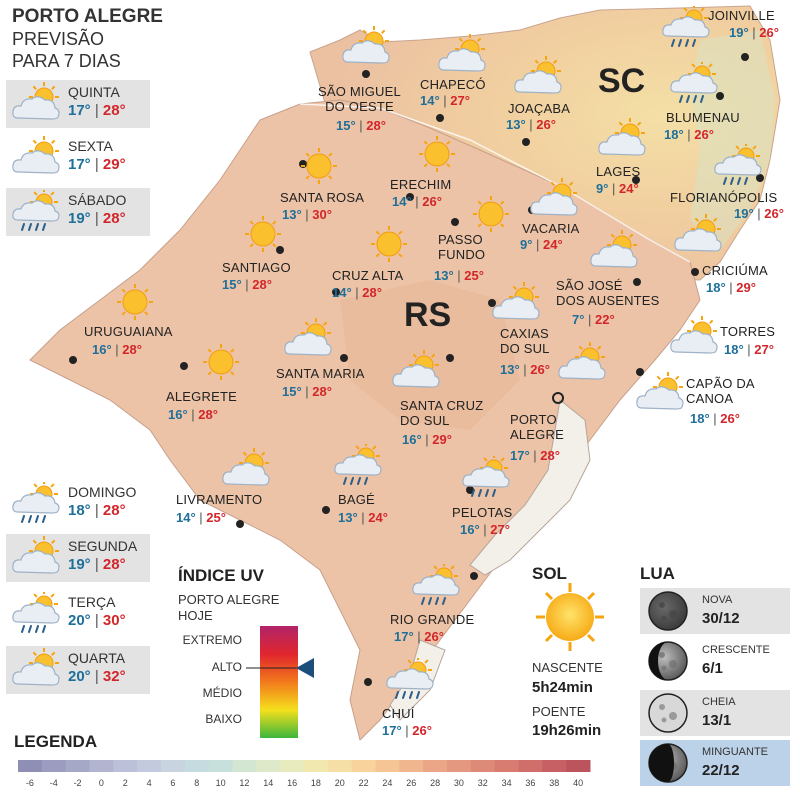 The image size is (800, 792). What do you see at coordinates (734, 349) in the screenshot?
I see `min-temp: 18°` at bounding box center [734, 349].